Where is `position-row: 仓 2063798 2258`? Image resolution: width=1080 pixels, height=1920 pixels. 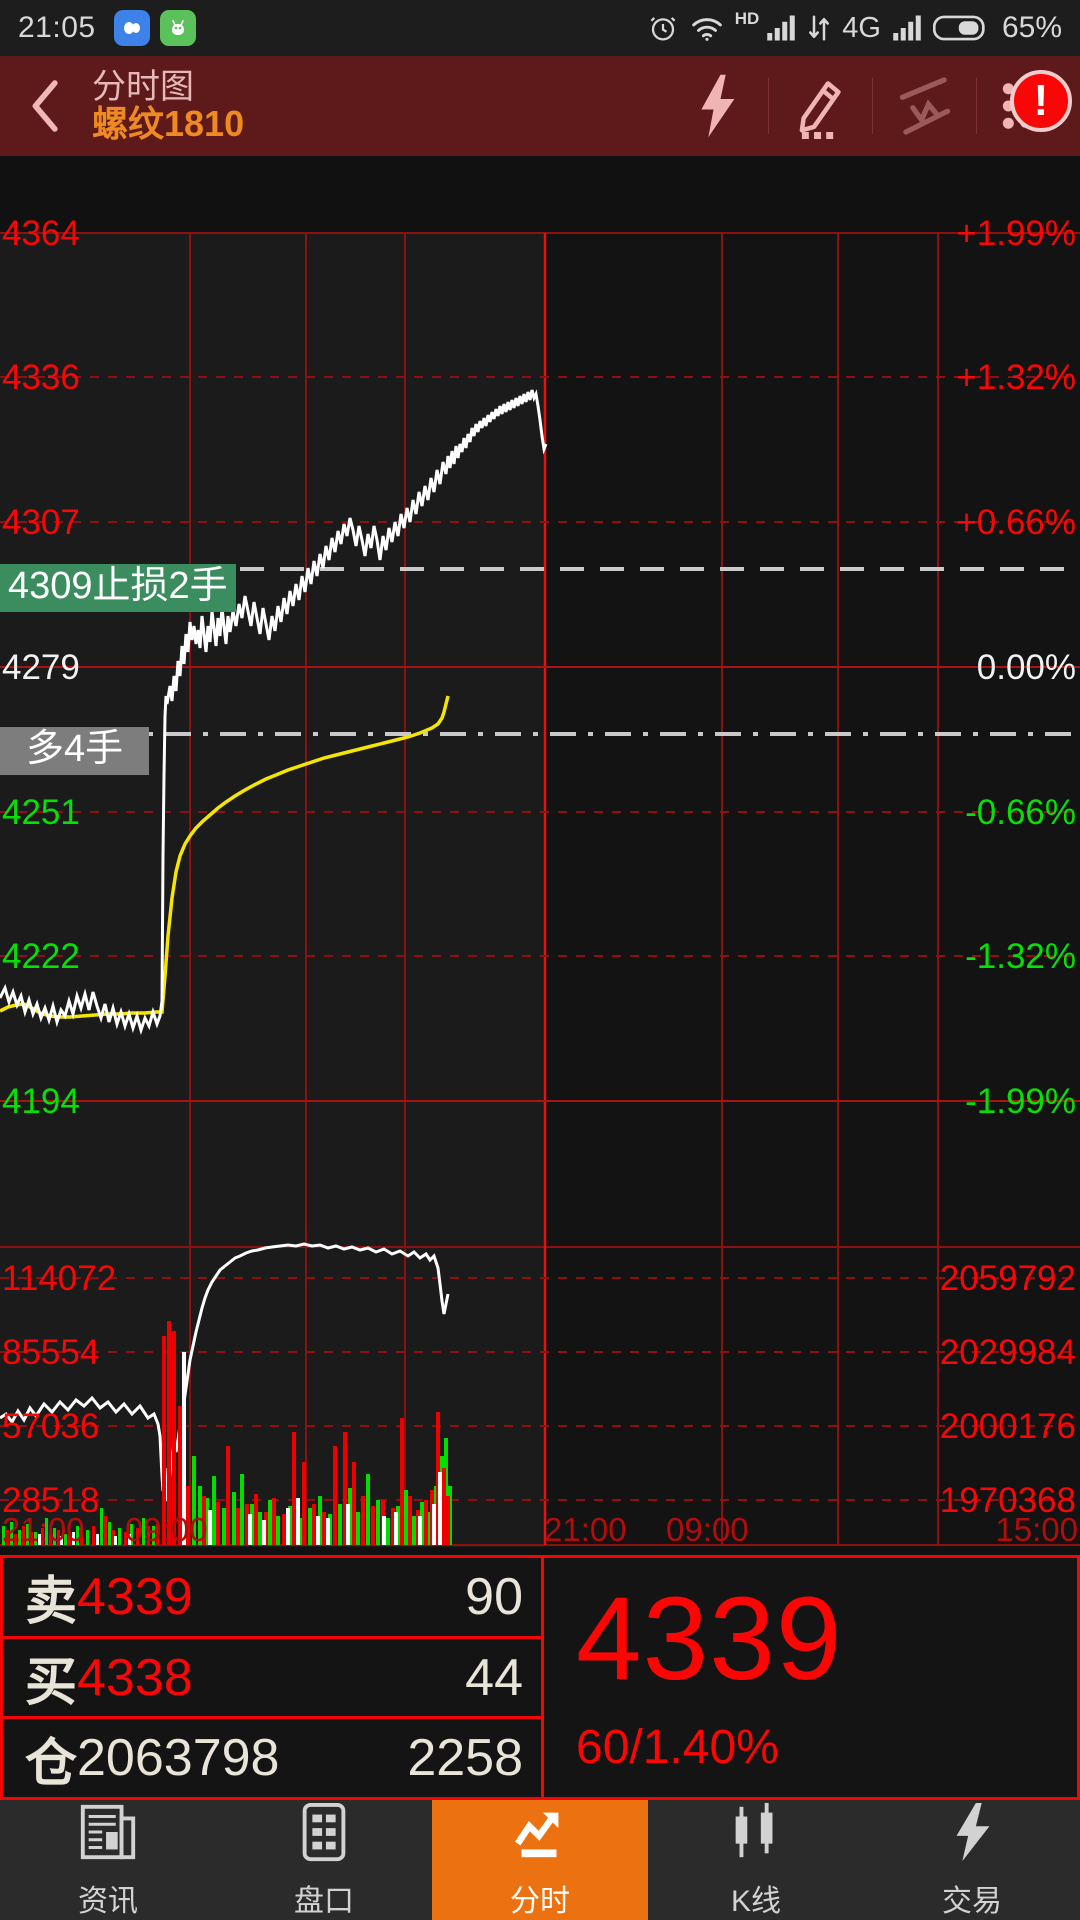
position-row: 仓 2063798 2258 is located at coordinates (272, 1758).